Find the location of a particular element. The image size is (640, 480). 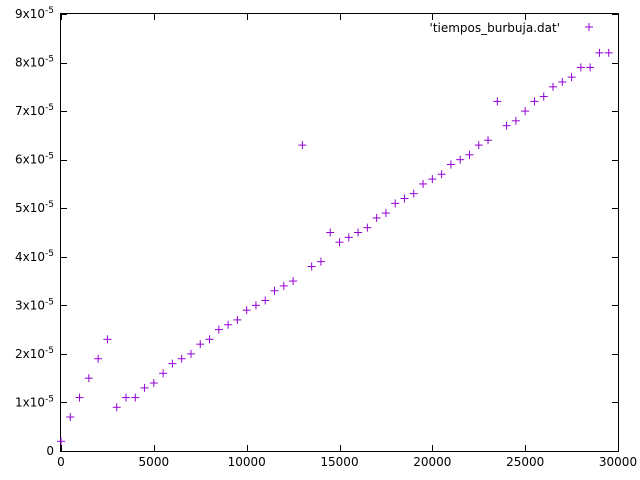

legend-marker-symbol is located at coordinates (589, 27).